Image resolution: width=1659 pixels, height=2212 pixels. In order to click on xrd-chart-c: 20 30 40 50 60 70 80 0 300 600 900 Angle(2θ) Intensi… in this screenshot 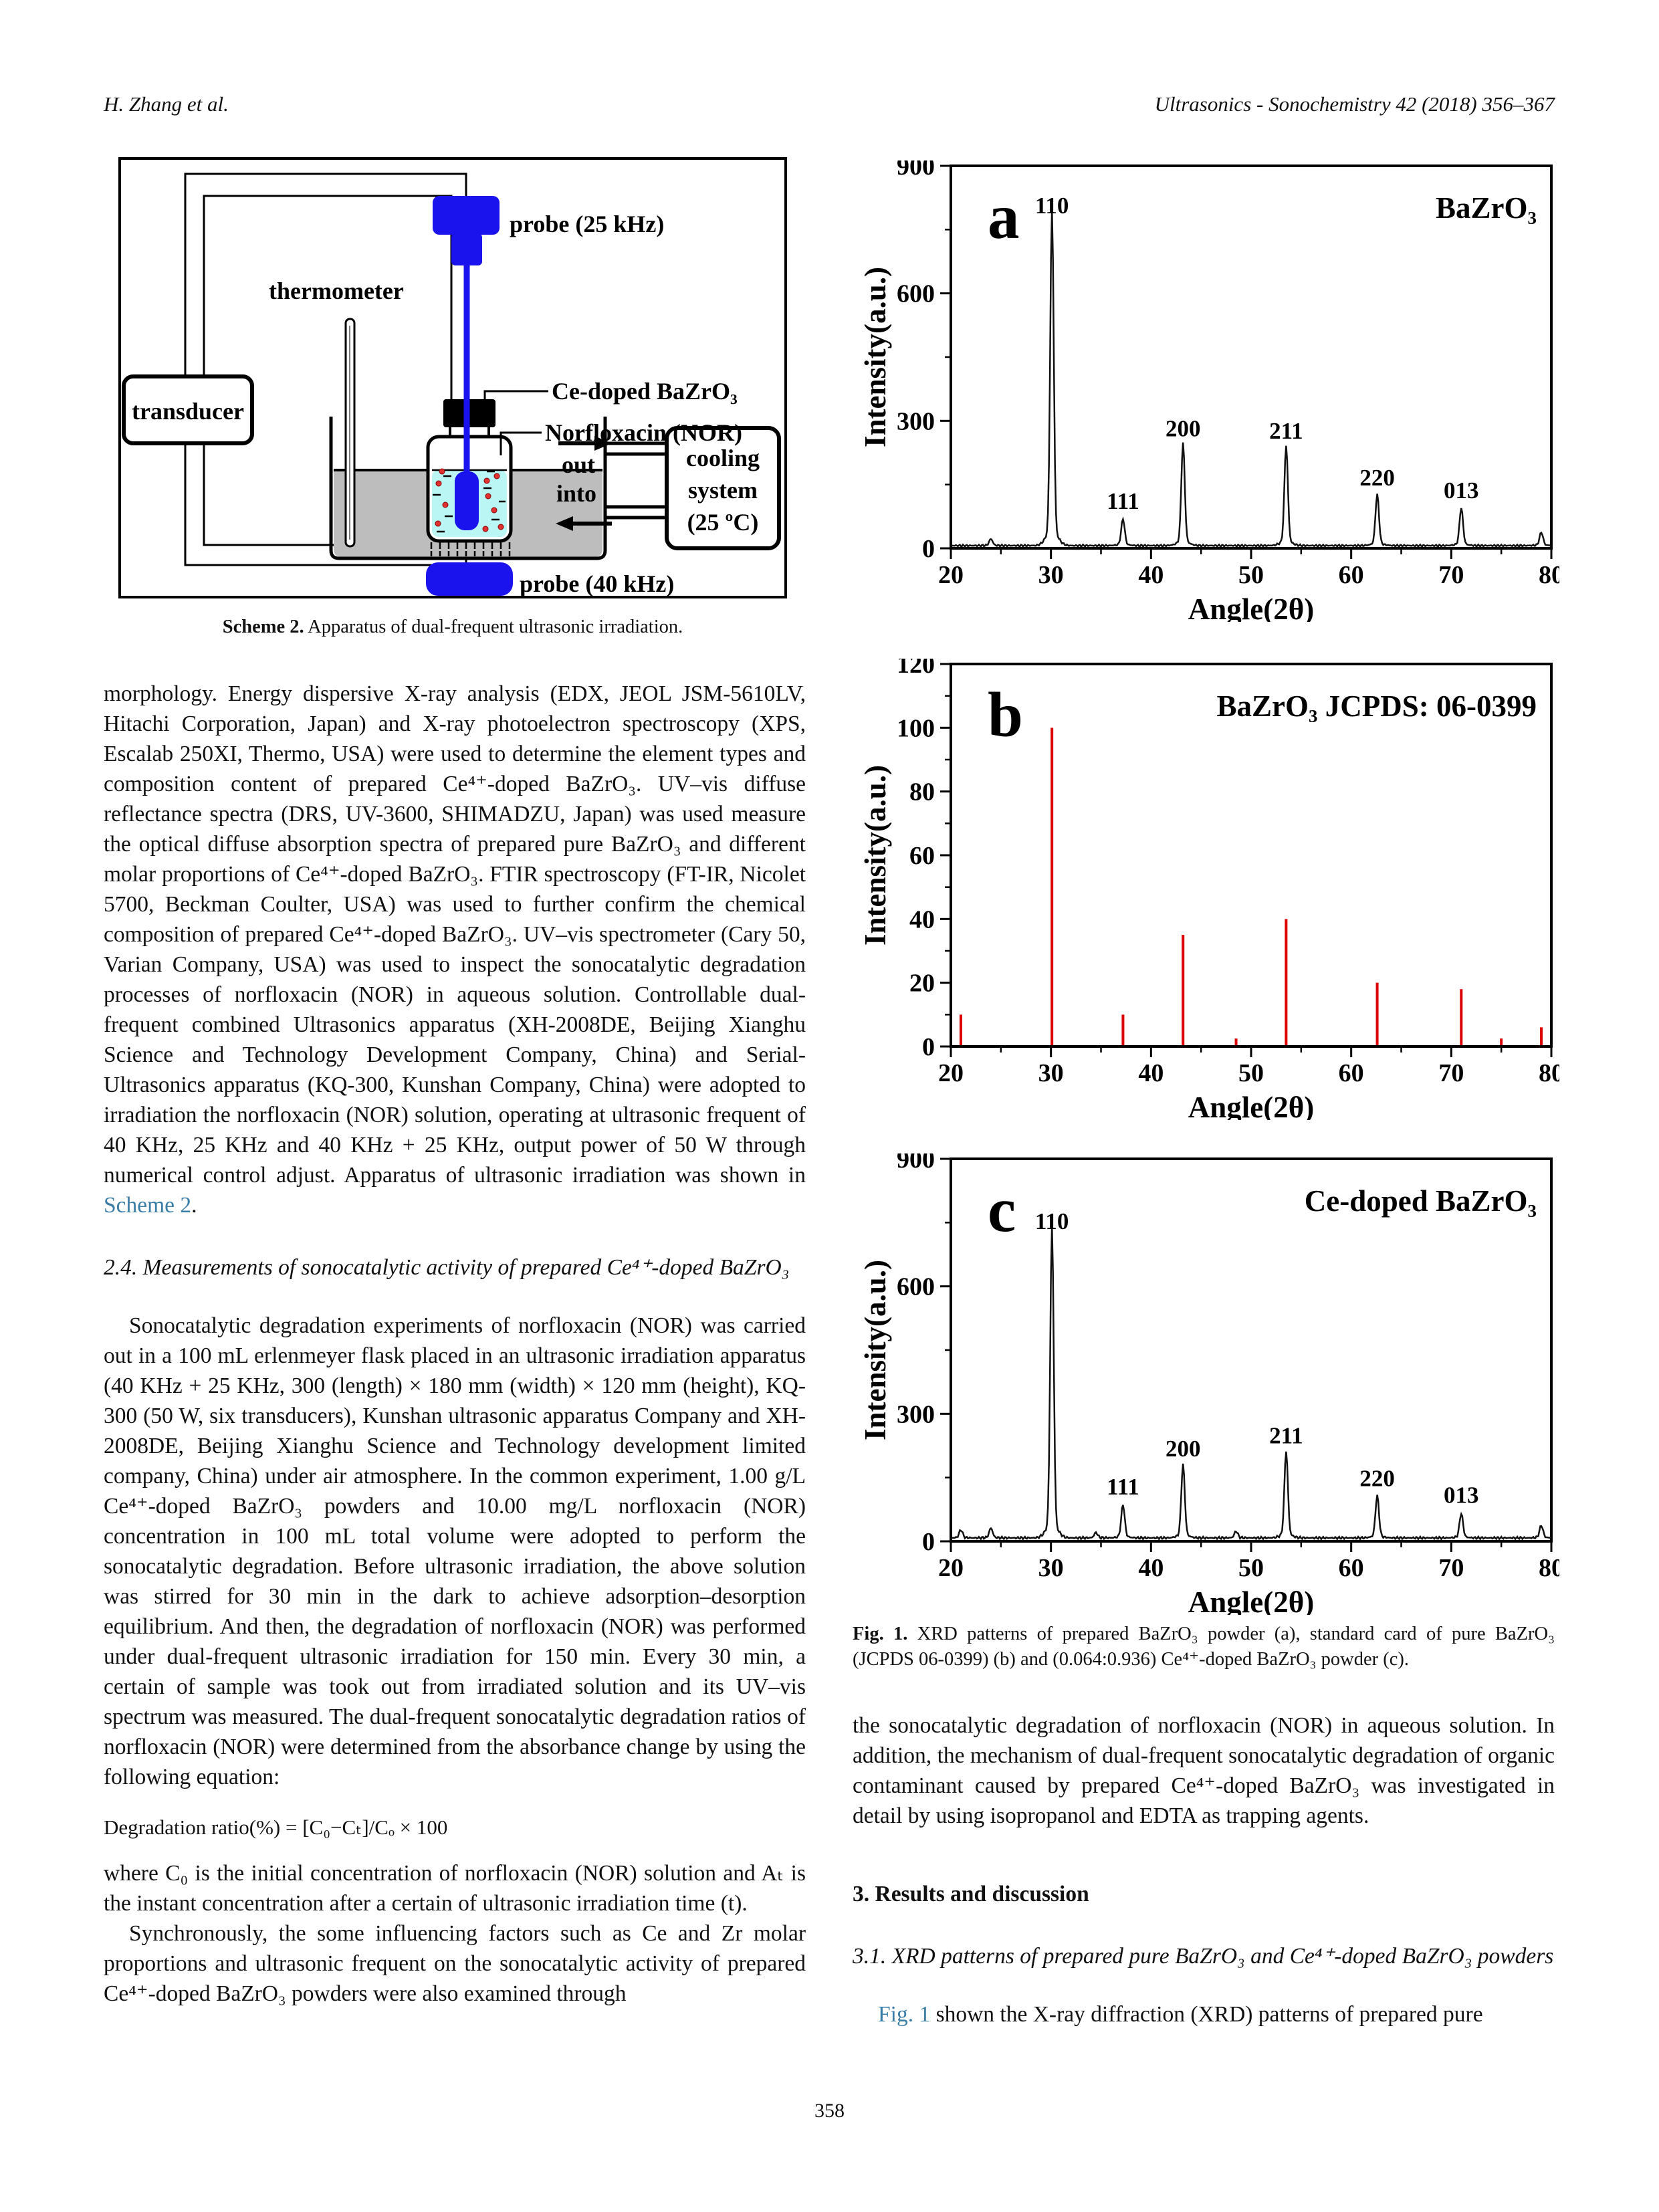, I will do `click(1207, 1382)`.